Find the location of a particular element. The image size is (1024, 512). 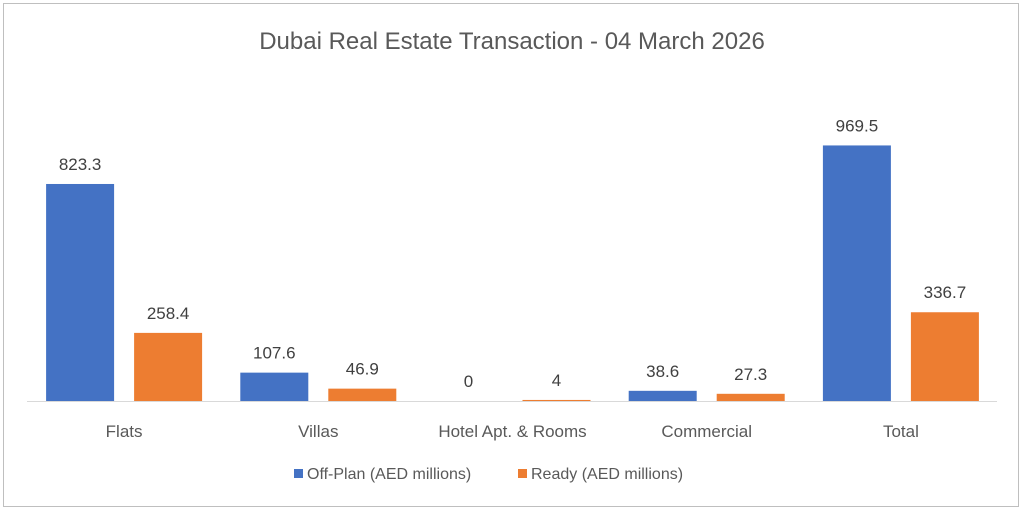

data-label: 107.6 is located at coordinates (274, 353).